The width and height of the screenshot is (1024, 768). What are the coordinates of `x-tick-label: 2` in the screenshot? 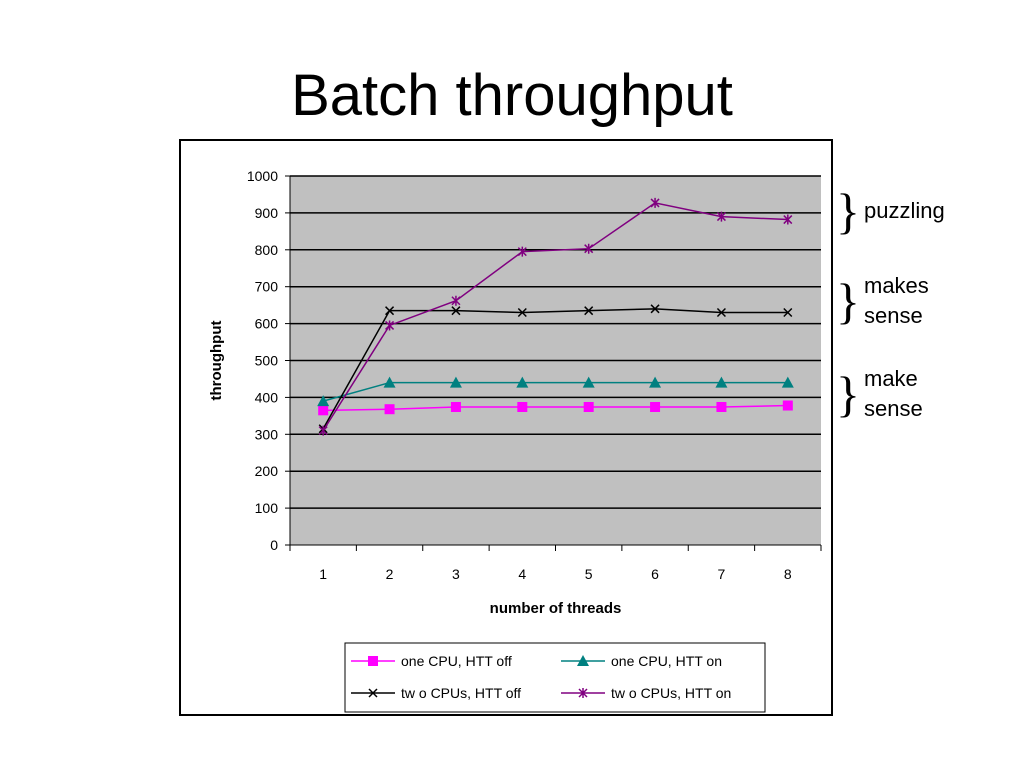 It's located at (390, 574).